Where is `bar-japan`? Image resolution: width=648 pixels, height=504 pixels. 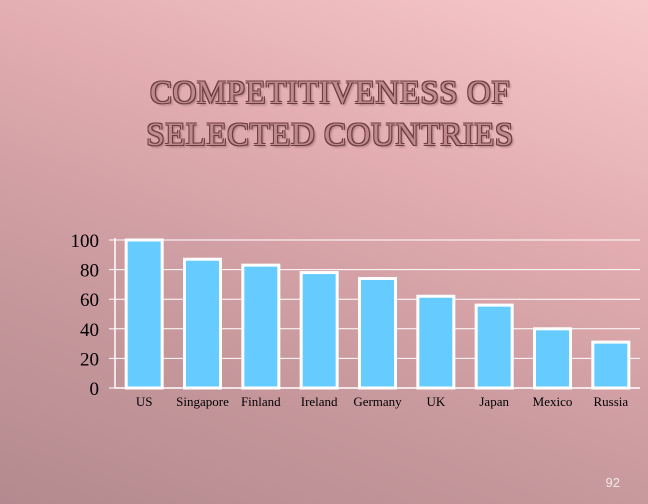
bar-japan is located at coordinates (494, 346).